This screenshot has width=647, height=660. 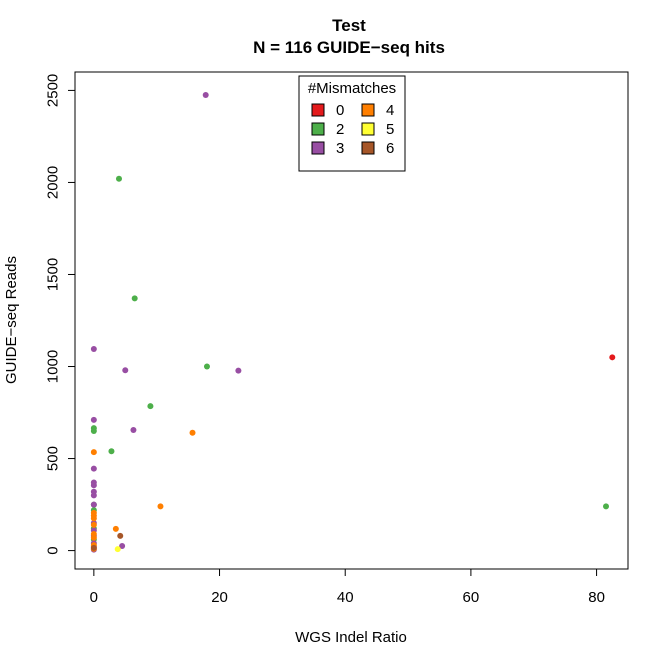 I want to click on x-tick-label: 20, so click(x=219, y=597).